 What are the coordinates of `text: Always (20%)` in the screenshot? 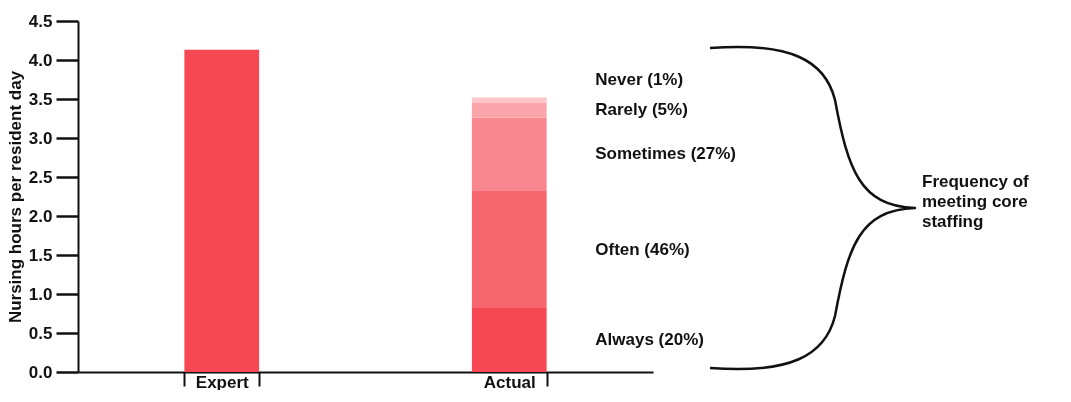 It's located at (649, 340).